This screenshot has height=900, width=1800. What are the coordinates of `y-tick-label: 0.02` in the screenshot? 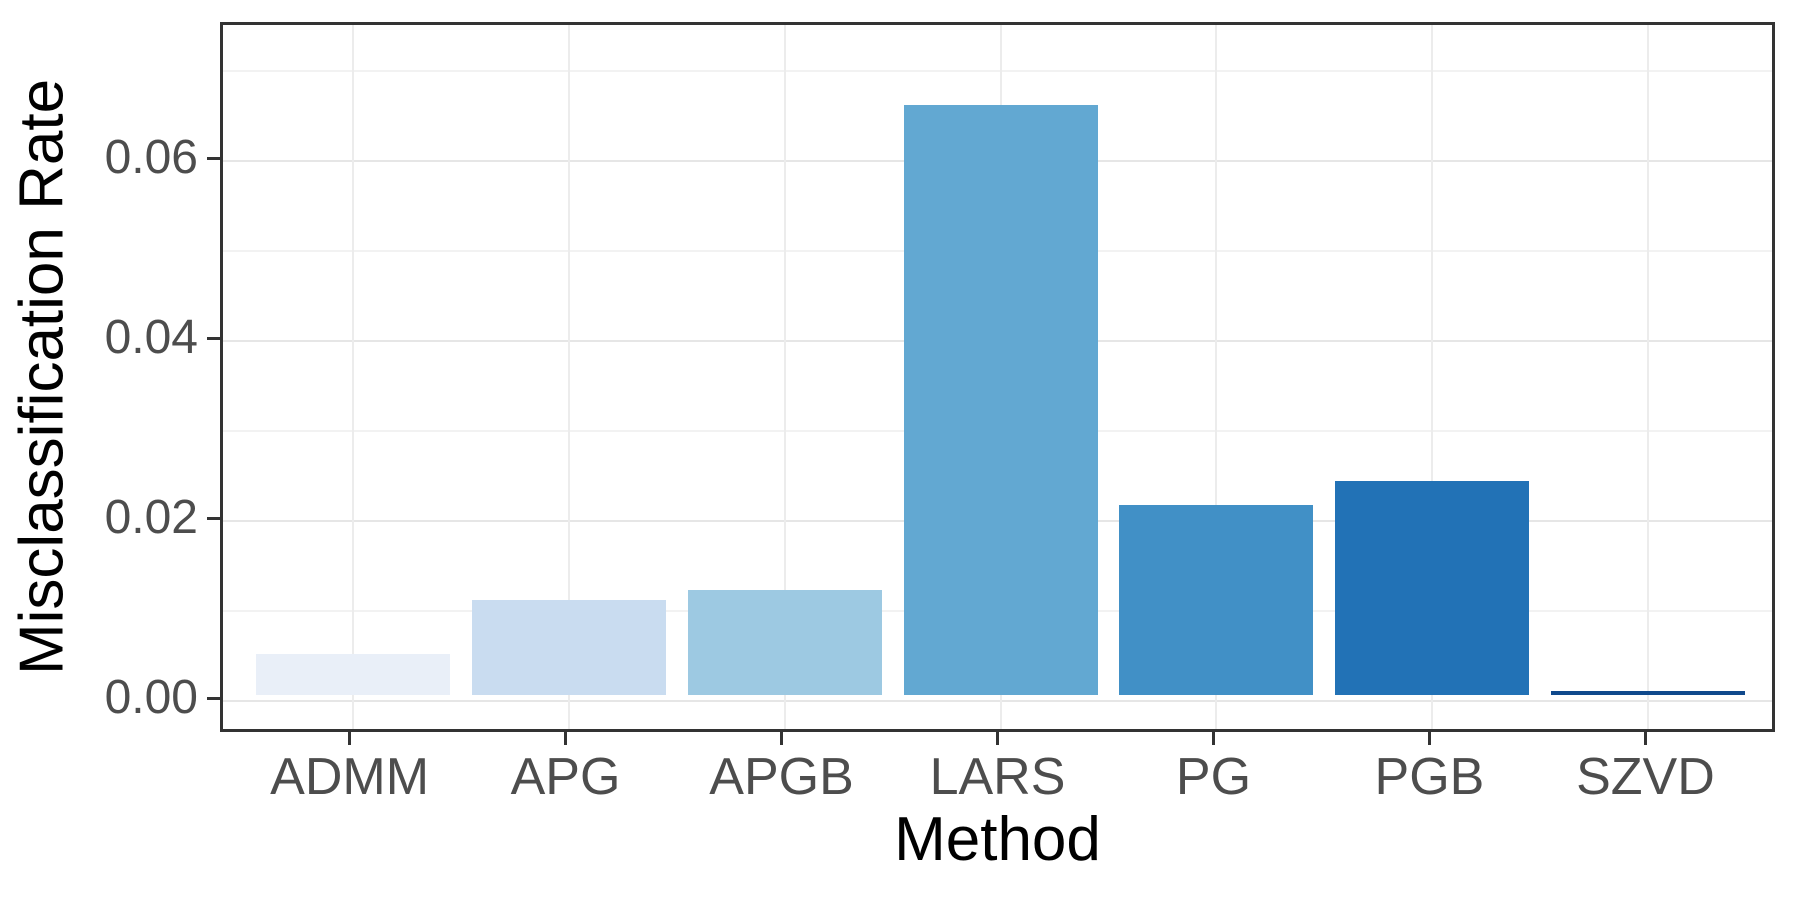 It's located at (151, 517).